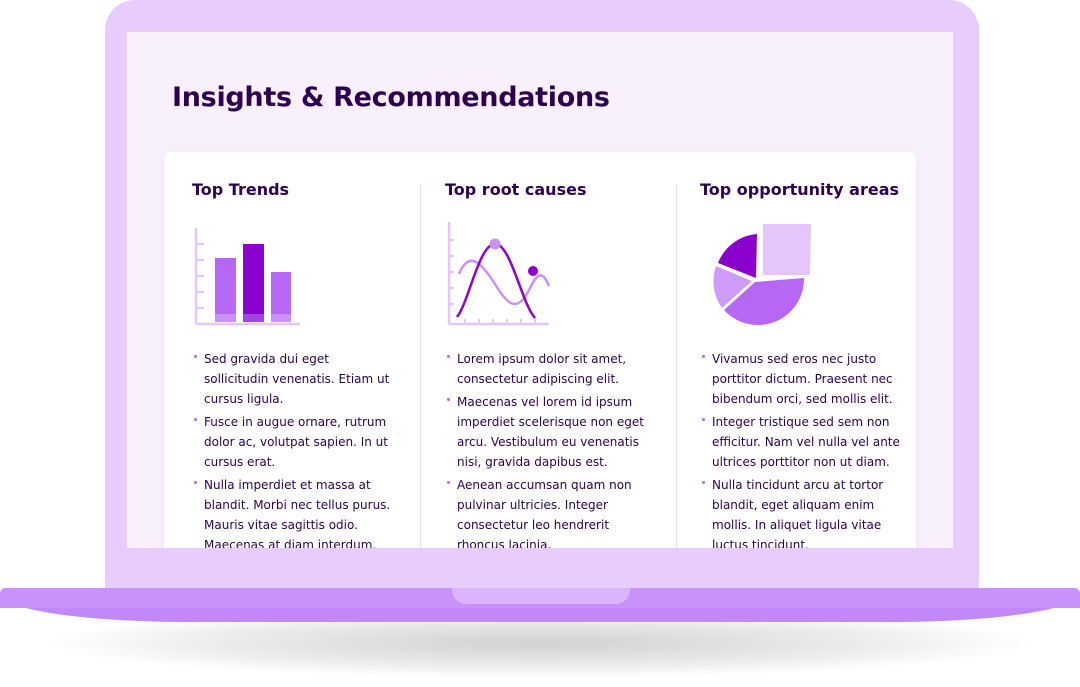 Image resolution: width=1080 pixels, height=687 pixels. I want to click on bar-chart-icon, so click(247, 277).